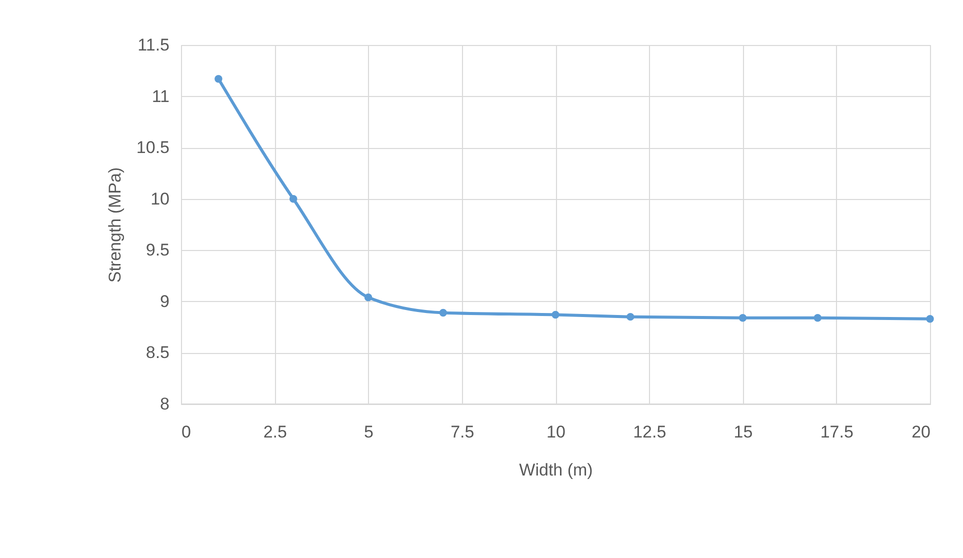 The width and height of the screenshot is (963, 558). I want to click on x-tick-label: 2.5, so click(275, 432).